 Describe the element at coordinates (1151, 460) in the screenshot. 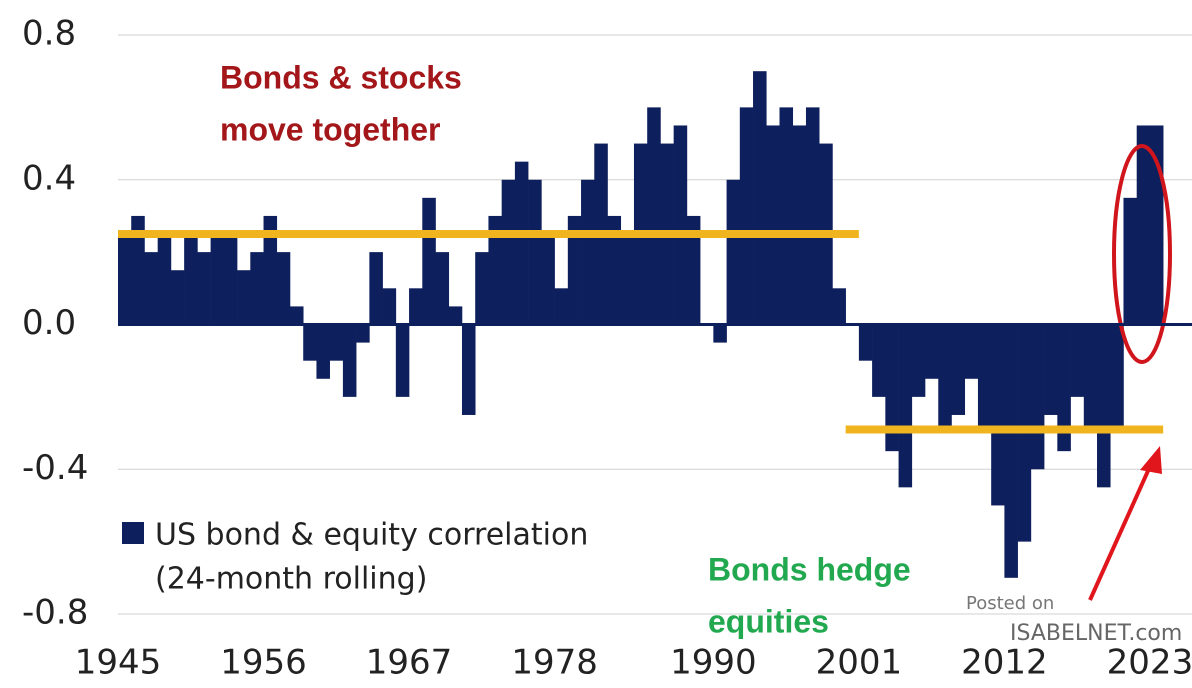

I see `arrow-head` at that location.